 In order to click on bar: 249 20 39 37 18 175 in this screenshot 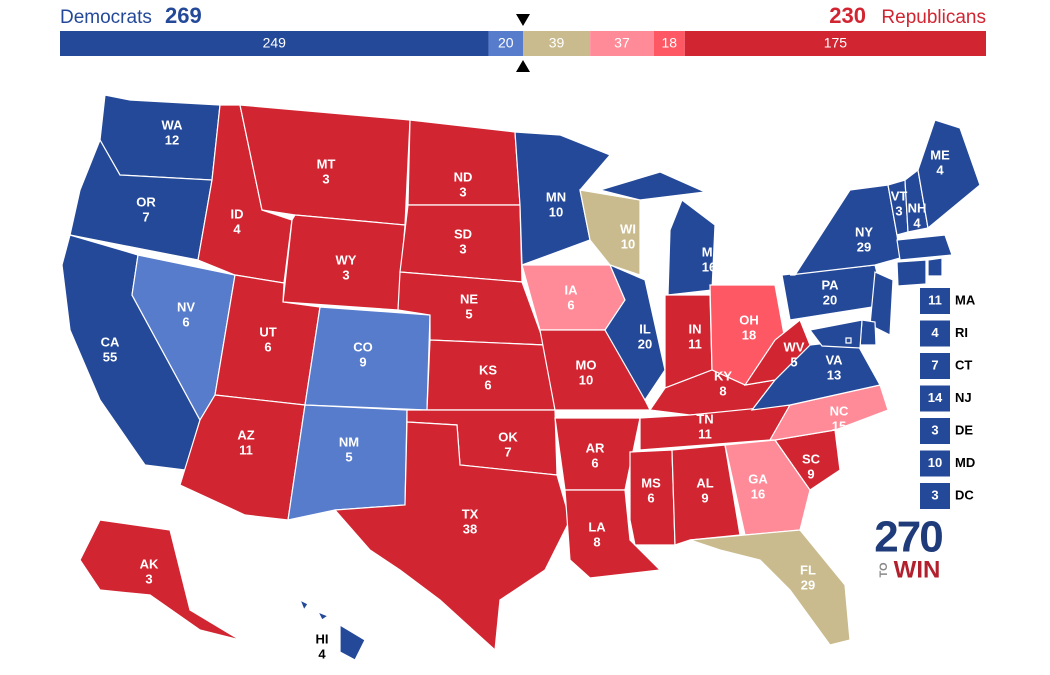, I will do `click(523, 43)`.